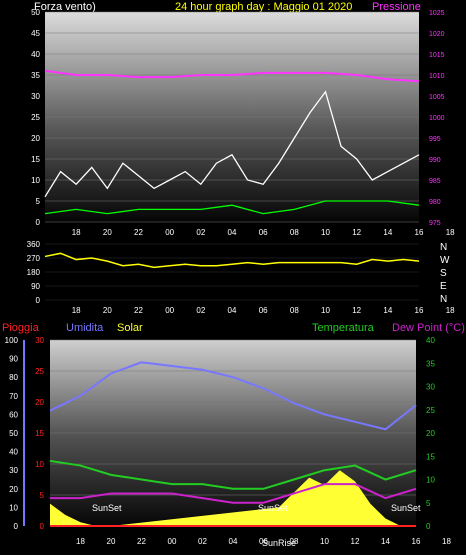 The width and height of the screenshot is (466, 555). Describe the element at coordinates (65, 7) in the screenshot. I see `header-left-label: Forza vento)` at that location.